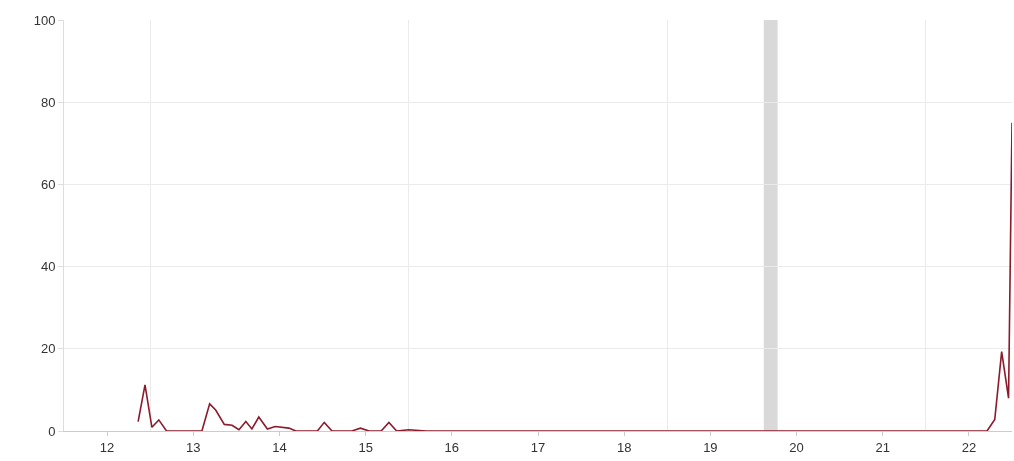 The height and width of the screenshot is (461, 1014). I want to click on y-tick-label: 80, so click(48, 102).